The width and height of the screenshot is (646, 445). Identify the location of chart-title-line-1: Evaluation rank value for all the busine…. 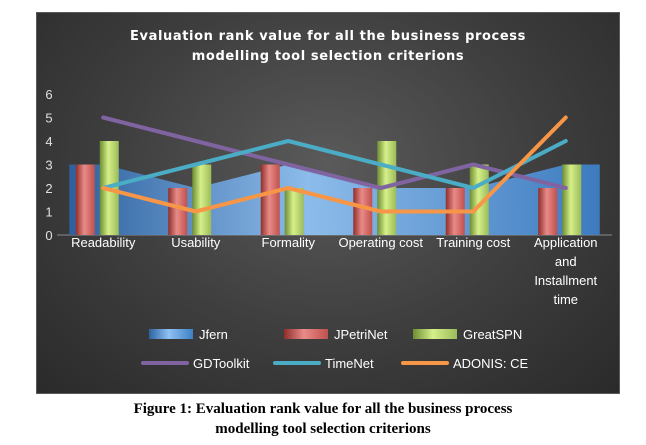
(328, 36).